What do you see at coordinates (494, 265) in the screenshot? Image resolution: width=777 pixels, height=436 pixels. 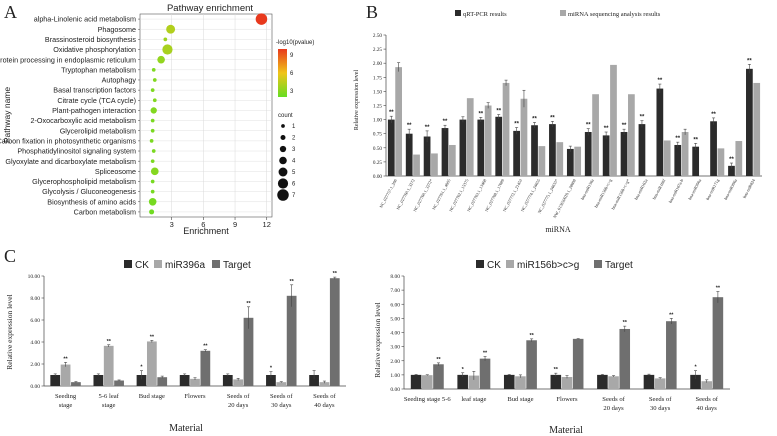 I see `legend-label-ck: CK` at bounding box center [494, 265].